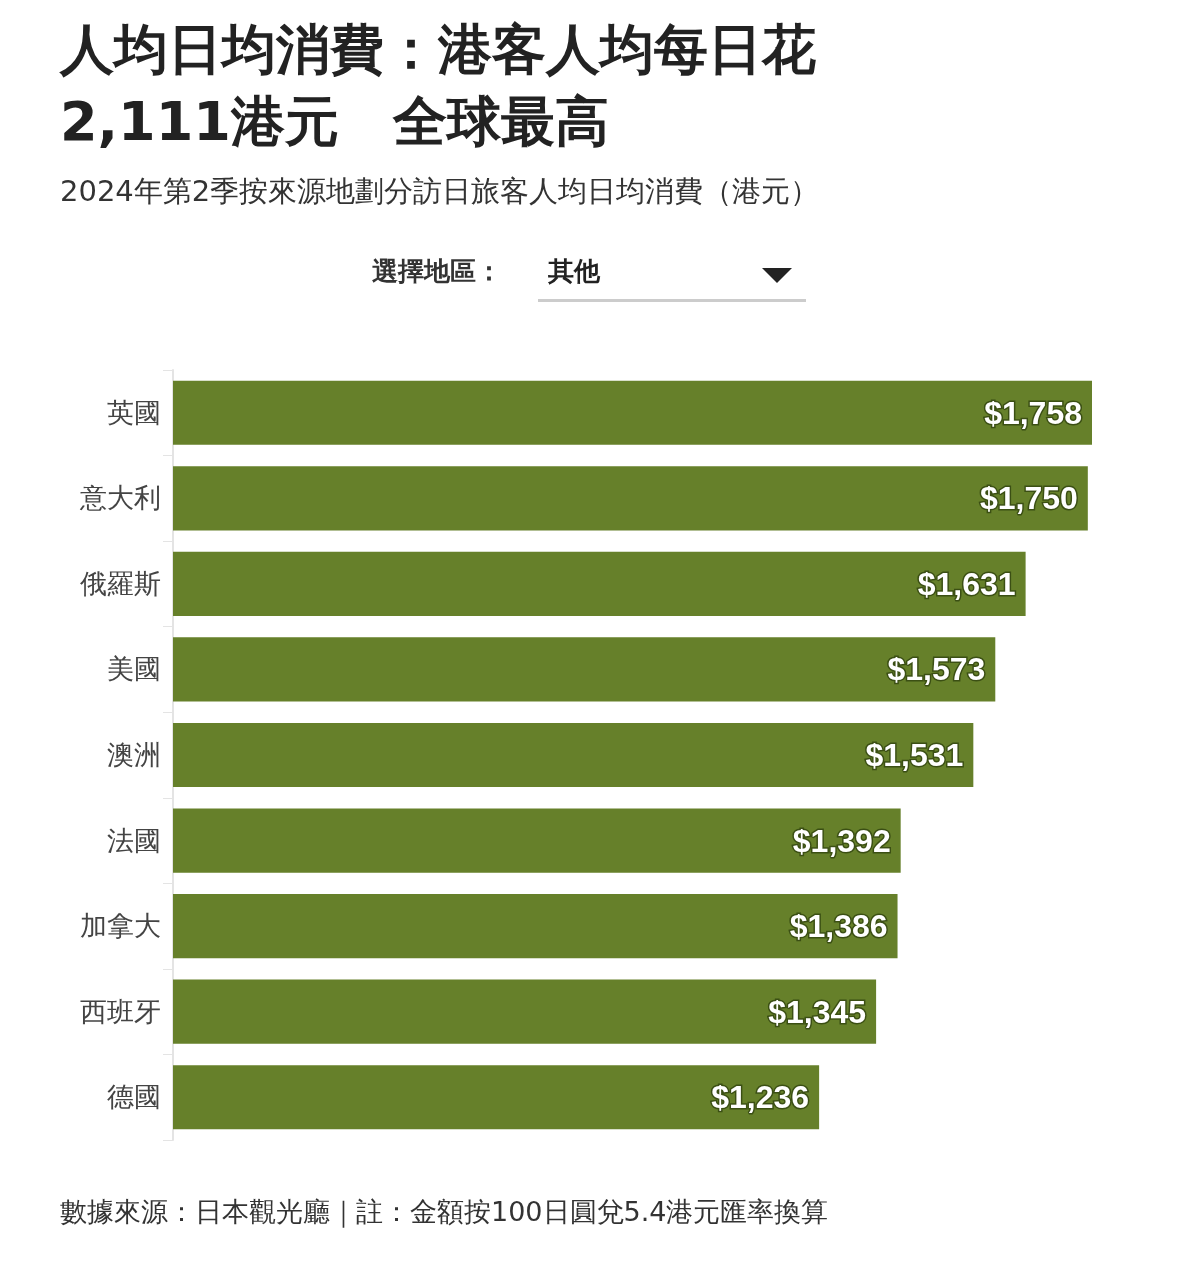 The width and height of the screenshot is (1179, 1270). I want to click on data-label: $1,573, so click(936, 669).